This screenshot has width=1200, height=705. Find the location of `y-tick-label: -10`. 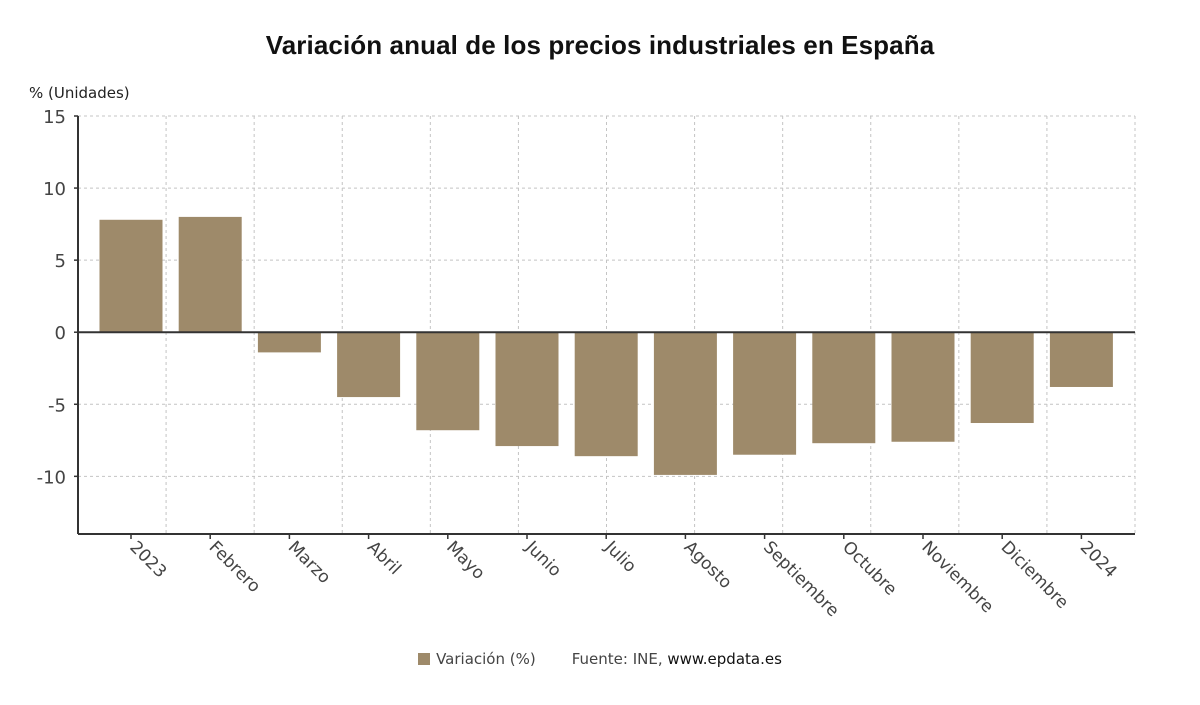

y-tick-label: -10 is located at coordinates (51, 477).